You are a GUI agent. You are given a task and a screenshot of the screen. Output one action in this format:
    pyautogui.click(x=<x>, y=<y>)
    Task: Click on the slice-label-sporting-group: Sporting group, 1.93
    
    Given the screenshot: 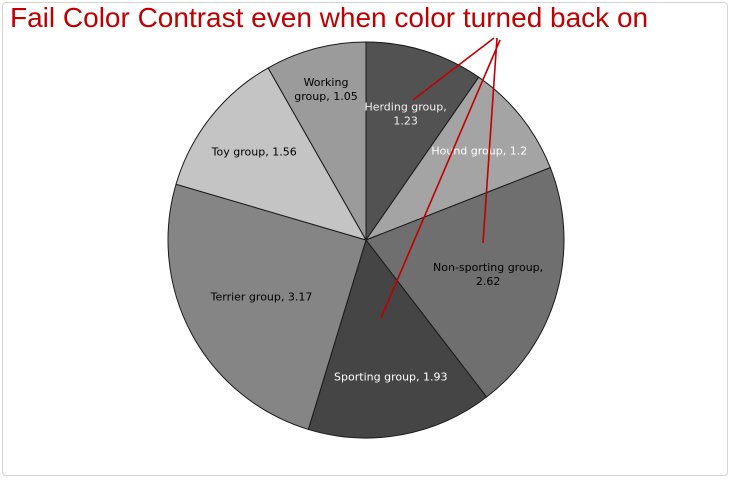 What is the action you would take?
    pyautogui.click(x=390, y=376)
    